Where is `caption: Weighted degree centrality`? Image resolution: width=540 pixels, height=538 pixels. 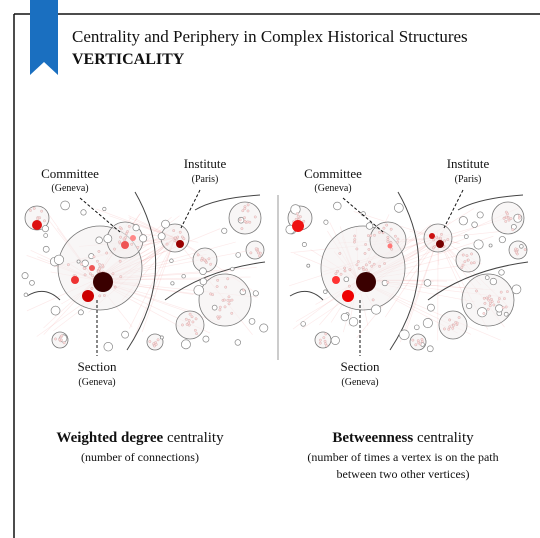 caption: Weighted degree centrality is located at coordinates (140, 438).